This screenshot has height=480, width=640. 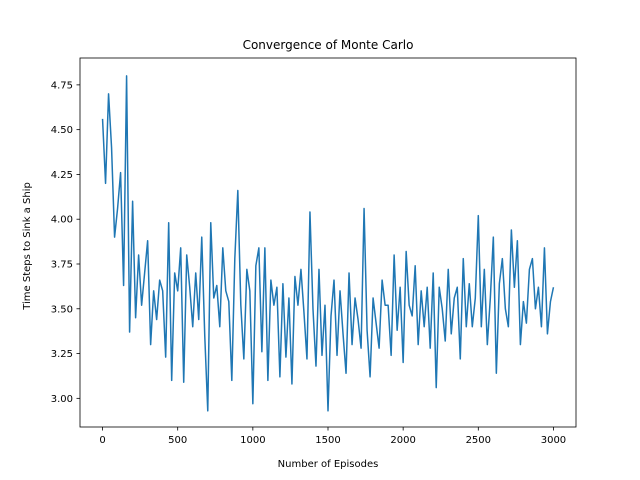 I want to click on y-axis-label: Time Steps to Sink a Ship, so click(x=27, y=246).